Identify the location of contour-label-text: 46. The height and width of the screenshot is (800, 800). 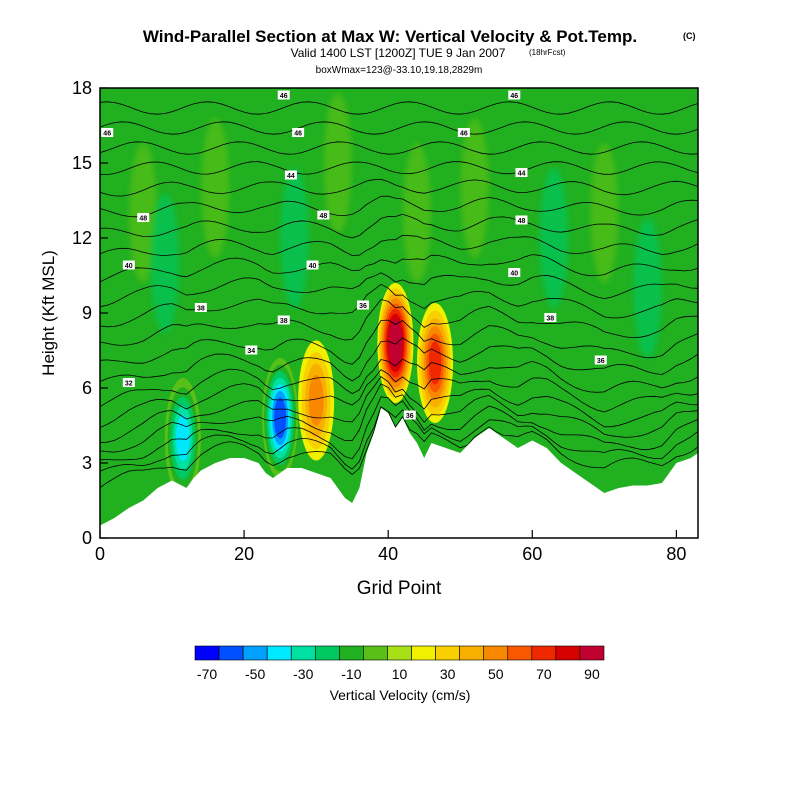
(514, 96).